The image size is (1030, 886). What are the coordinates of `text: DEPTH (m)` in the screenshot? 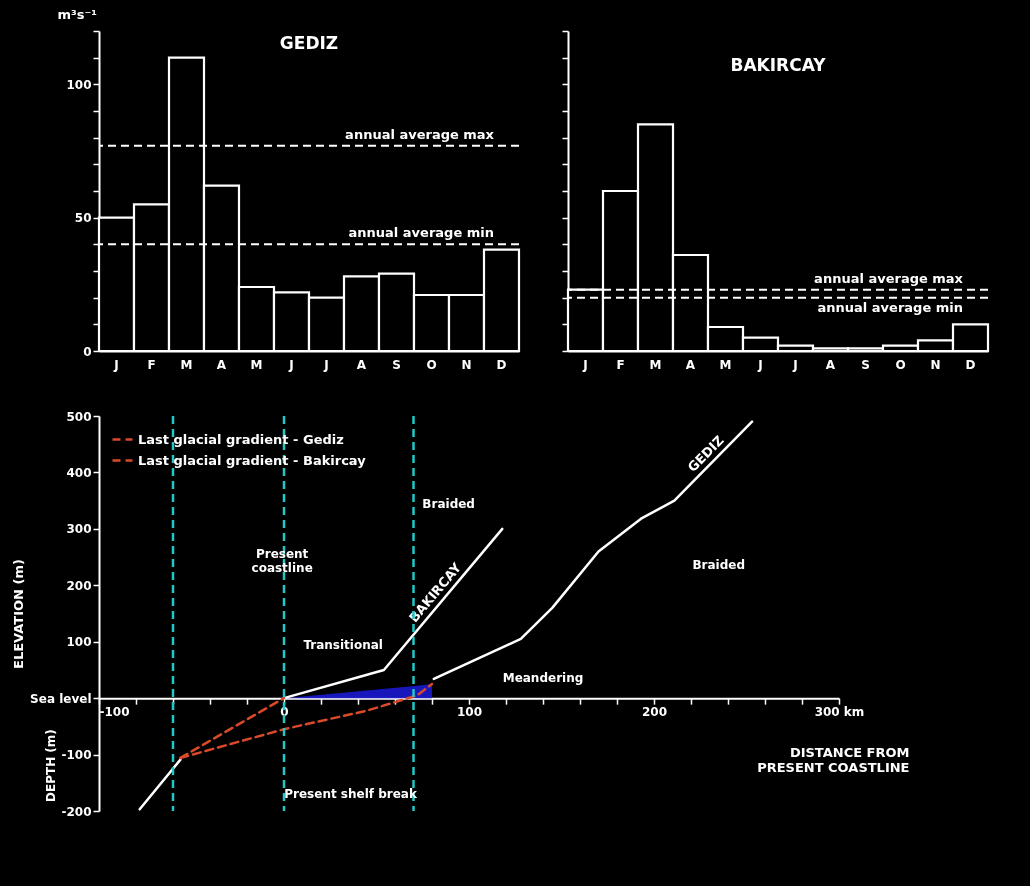 It's located at (50, 765).